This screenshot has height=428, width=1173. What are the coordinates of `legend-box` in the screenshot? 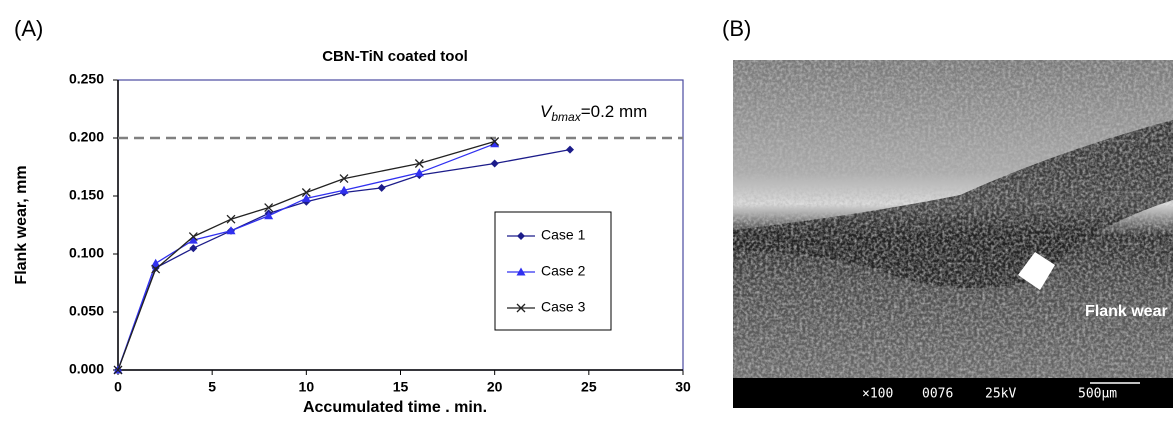 It's located at (553, 271).